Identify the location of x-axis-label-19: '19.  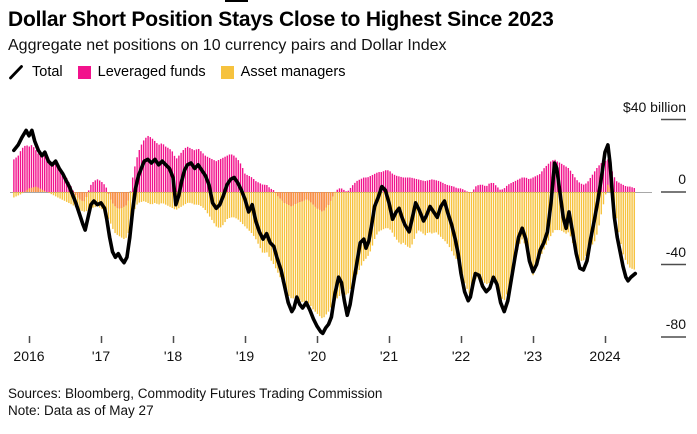
(245, 356).